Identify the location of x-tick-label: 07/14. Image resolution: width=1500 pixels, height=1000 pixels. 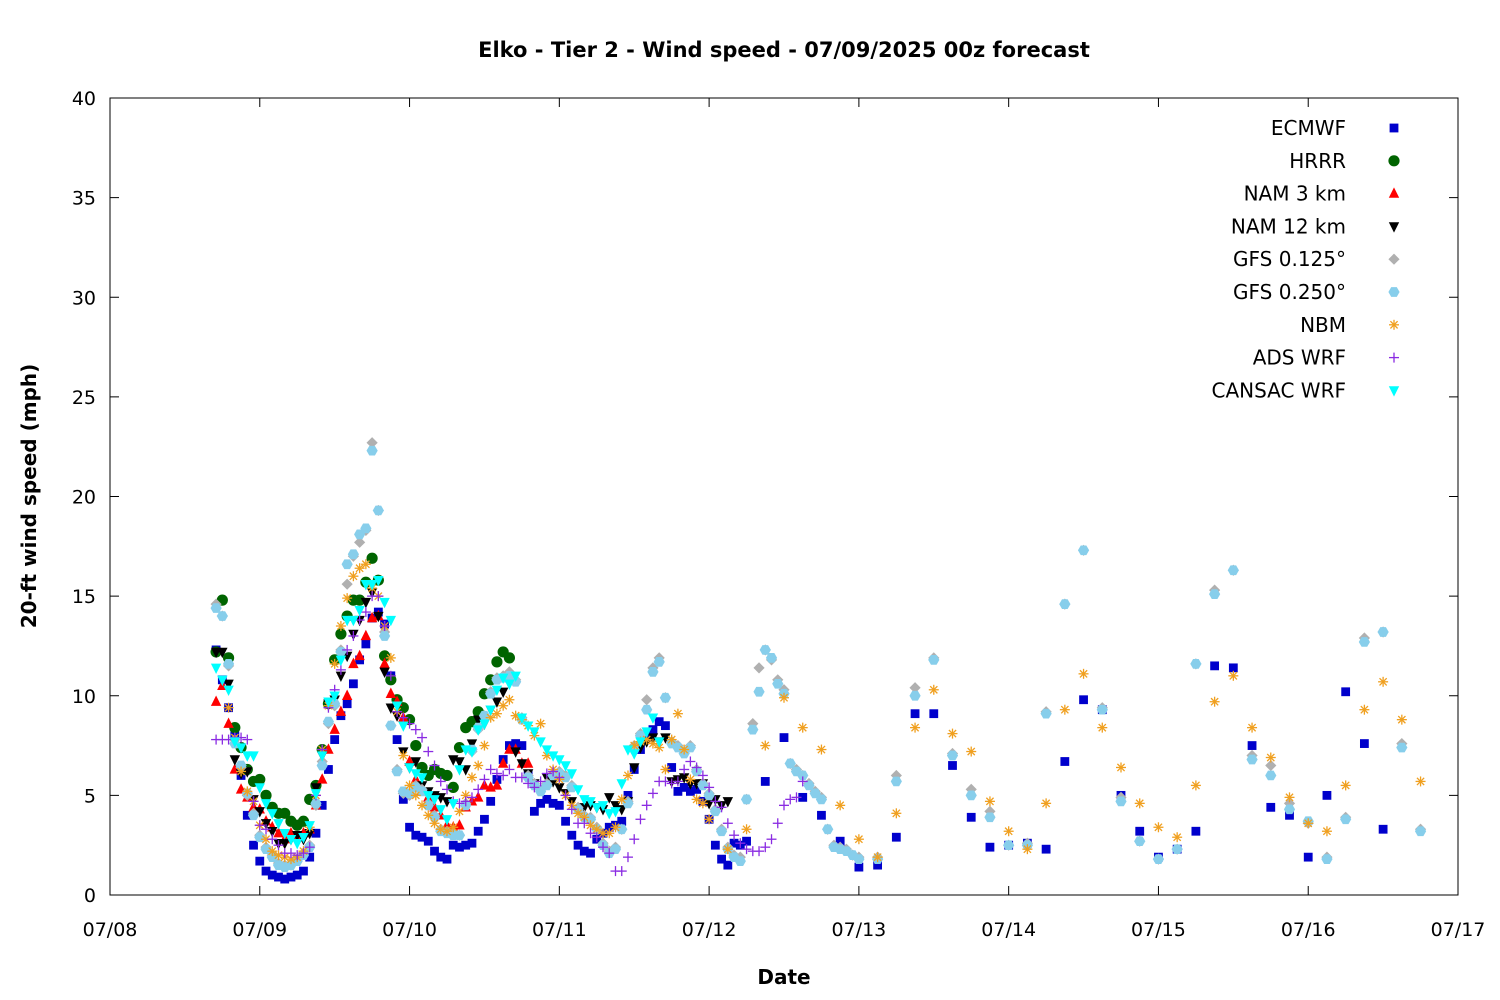
(1008, 930).